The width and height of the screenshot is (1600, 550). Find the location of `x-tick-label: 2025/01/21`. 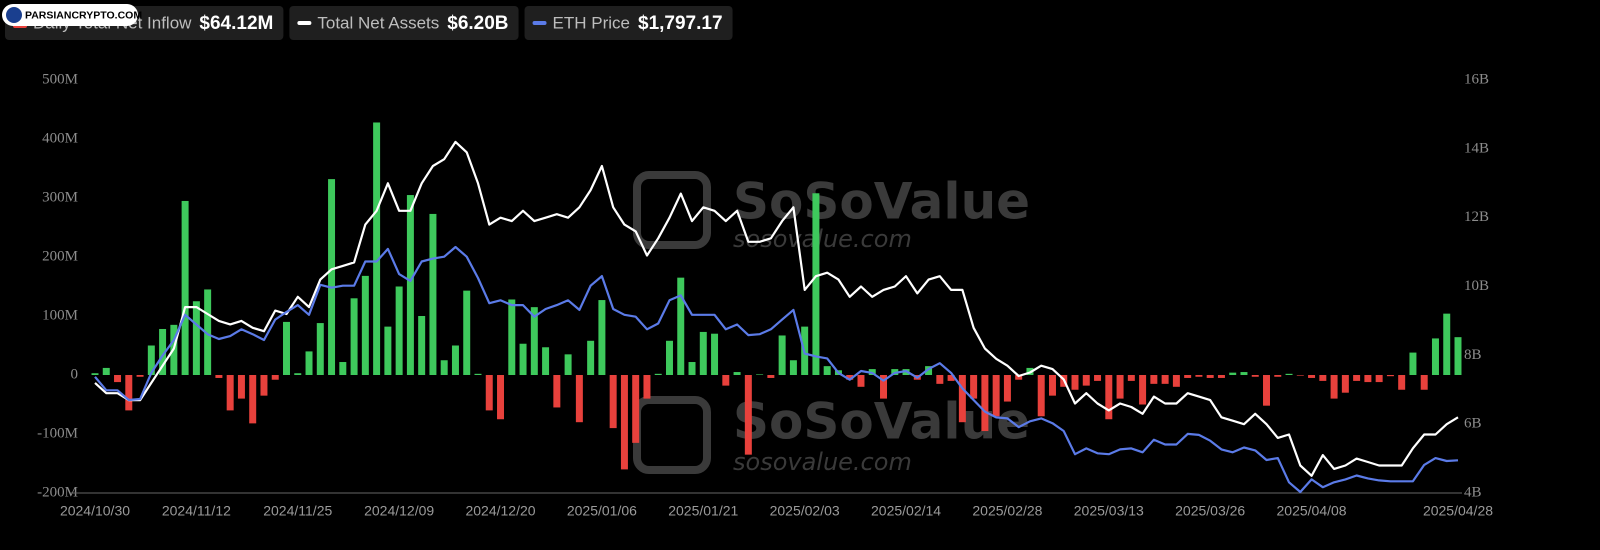

x-tick-label: 2025/01/21 is located at coordinates (703, 511).